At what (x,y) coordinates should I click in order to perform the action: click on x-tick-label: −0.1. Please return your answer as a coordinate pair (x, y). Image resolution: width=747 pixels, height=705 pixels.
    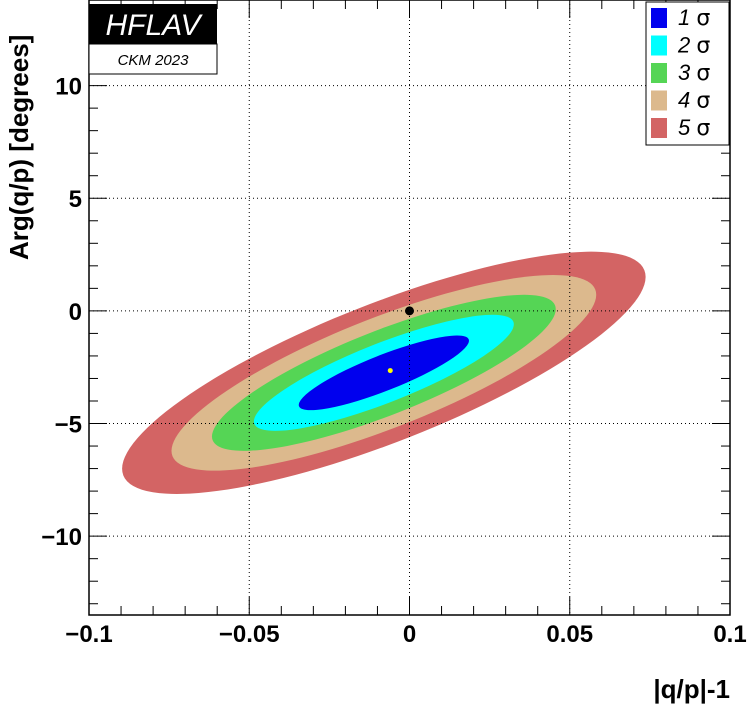
    Looking at the image, I should click on (88, 634).